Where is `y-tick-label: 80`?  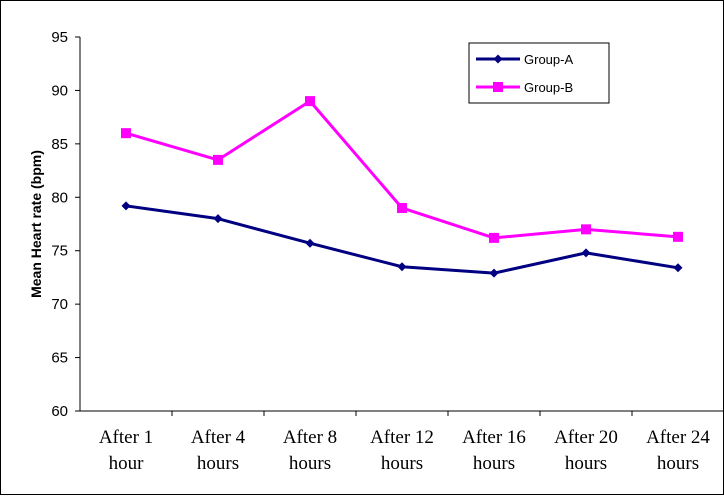 y-tick-label: 80 is located at coordinates (59, 197).